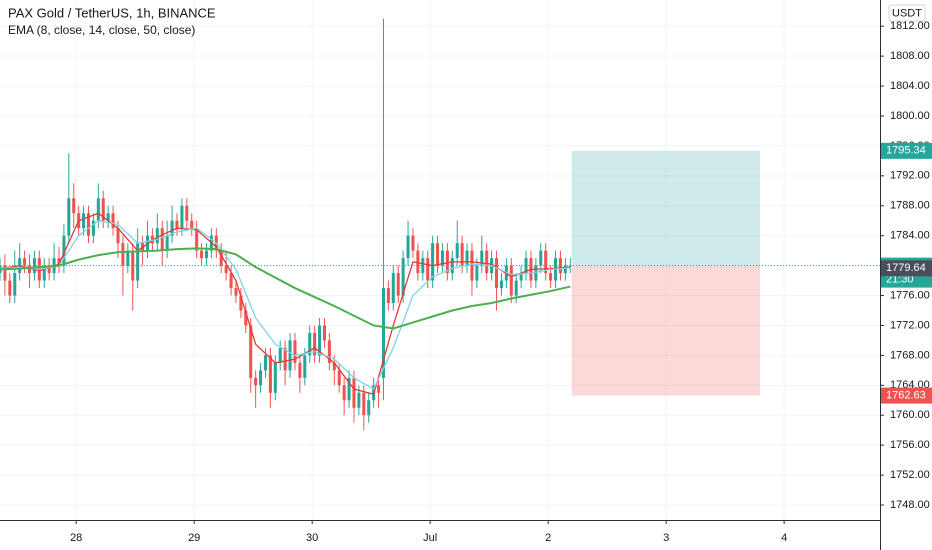  I want to click on x-tick-label: Jul, so click(430, 538).